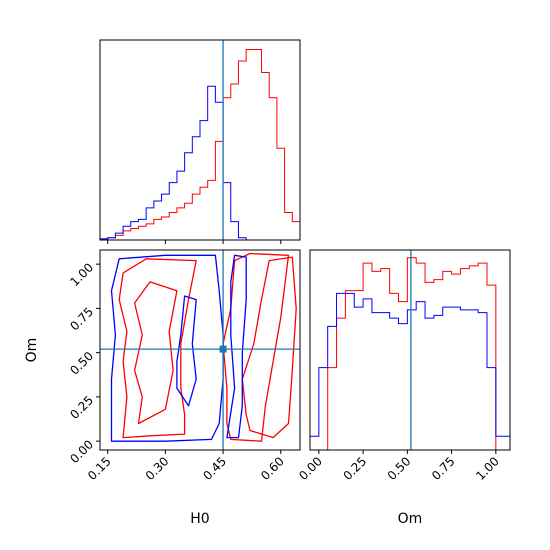 The image size is (550, 550). I want to click on h0-xtick-label: 0.60, so click(272, 468).